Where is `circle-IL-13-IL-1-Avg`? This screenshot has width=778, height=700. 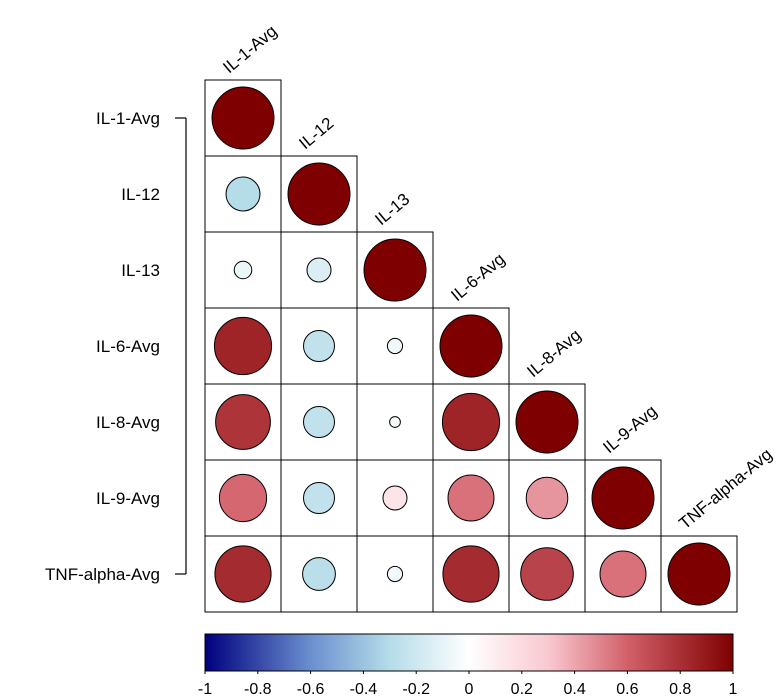
circle-IL-13-IL-1-Avg is located at coordinates (243, 270).